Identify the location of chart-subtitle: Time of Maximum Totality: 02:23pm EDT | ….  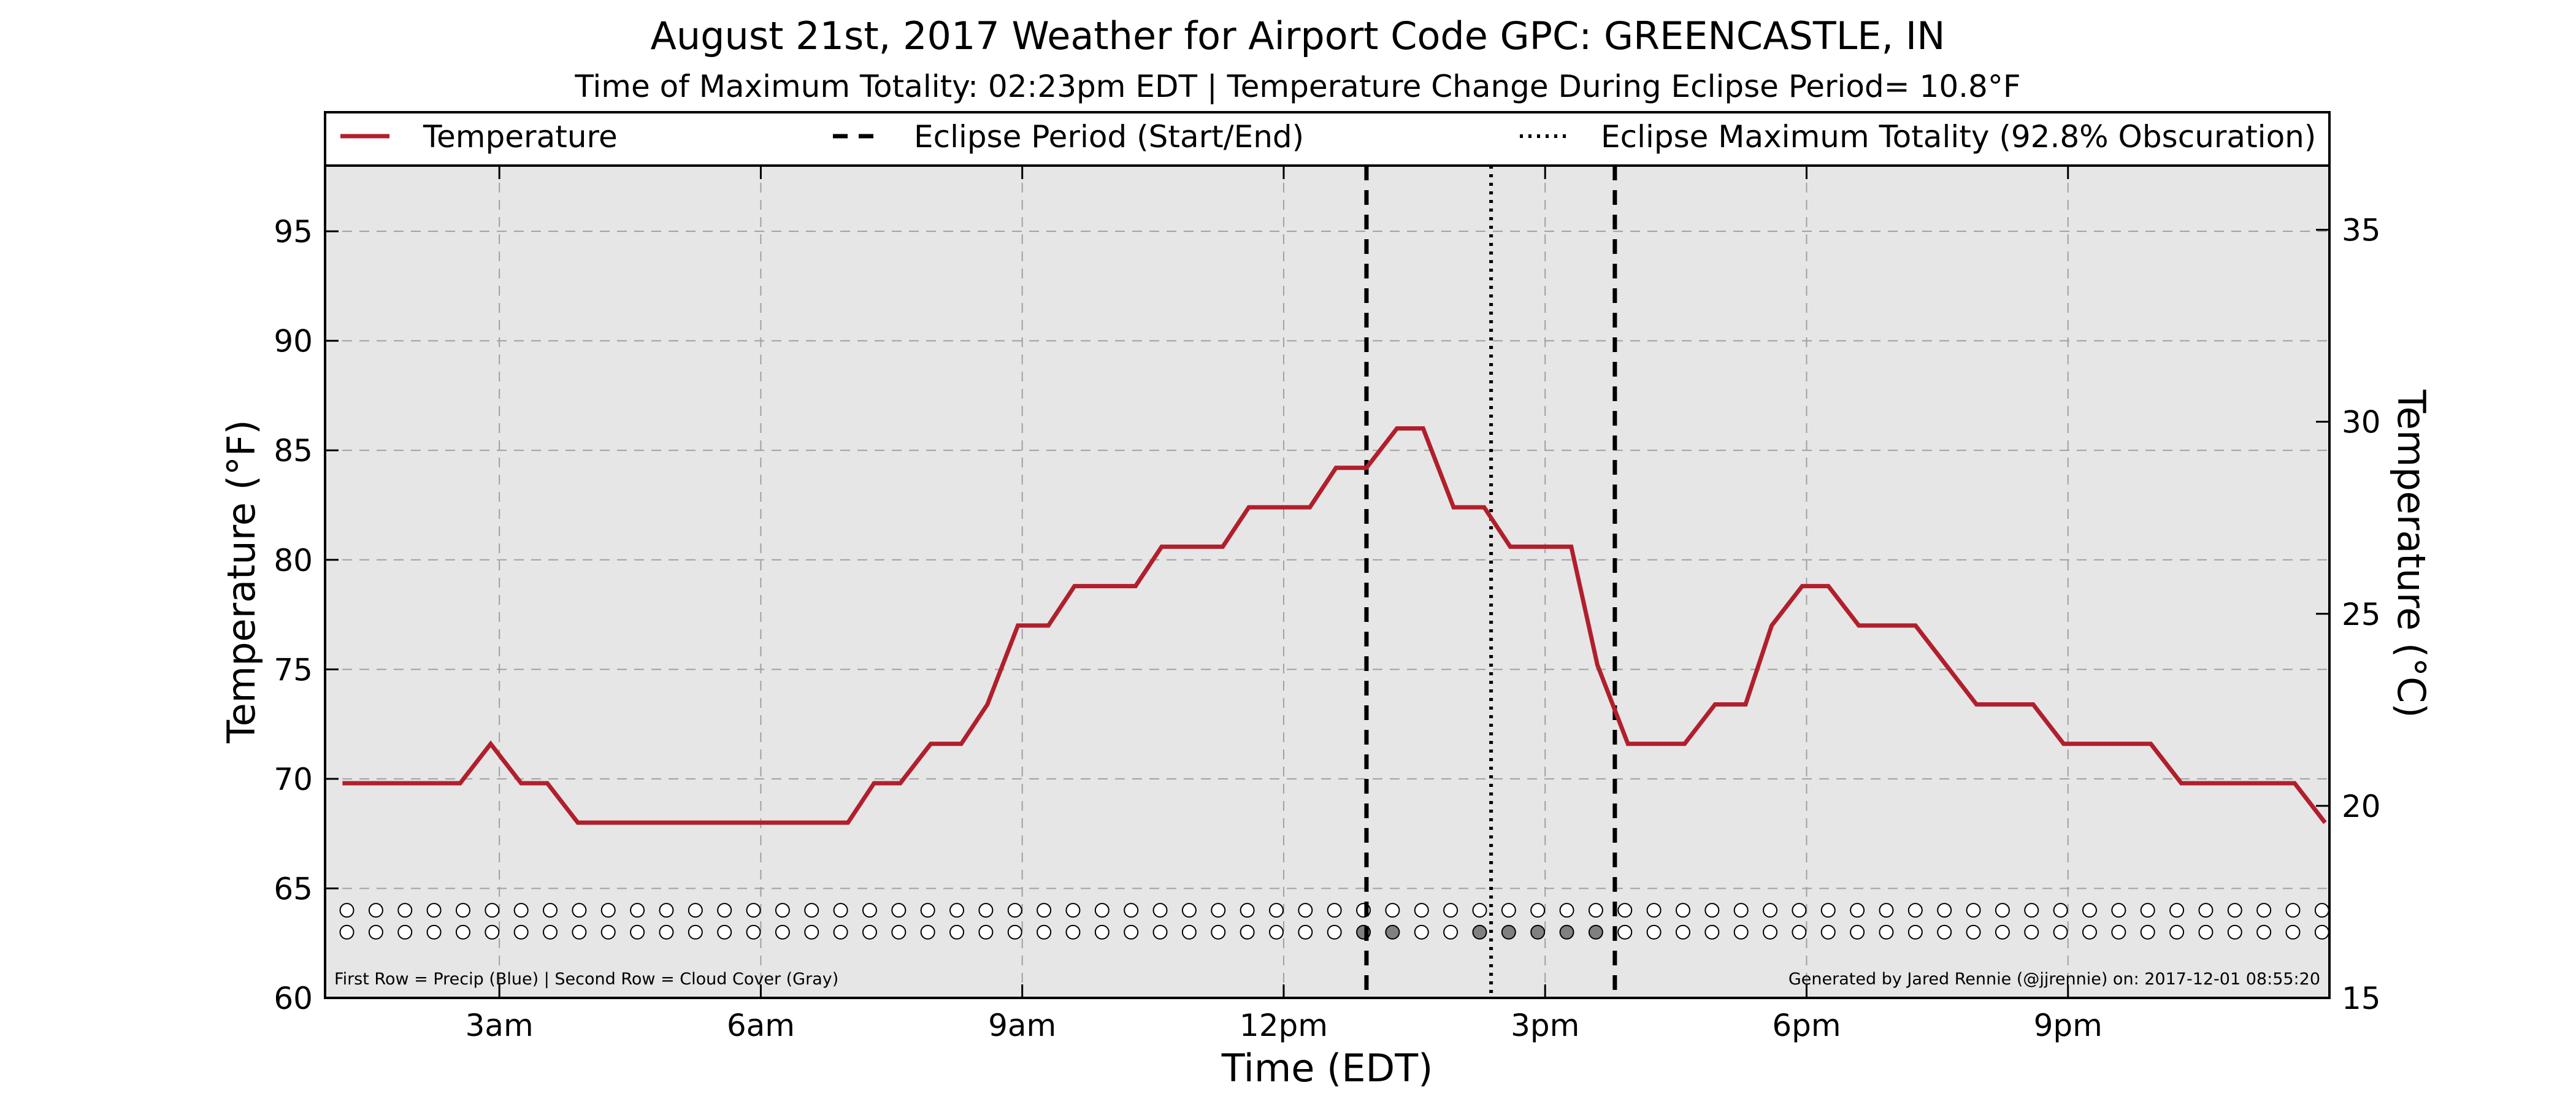
(1297, 86).